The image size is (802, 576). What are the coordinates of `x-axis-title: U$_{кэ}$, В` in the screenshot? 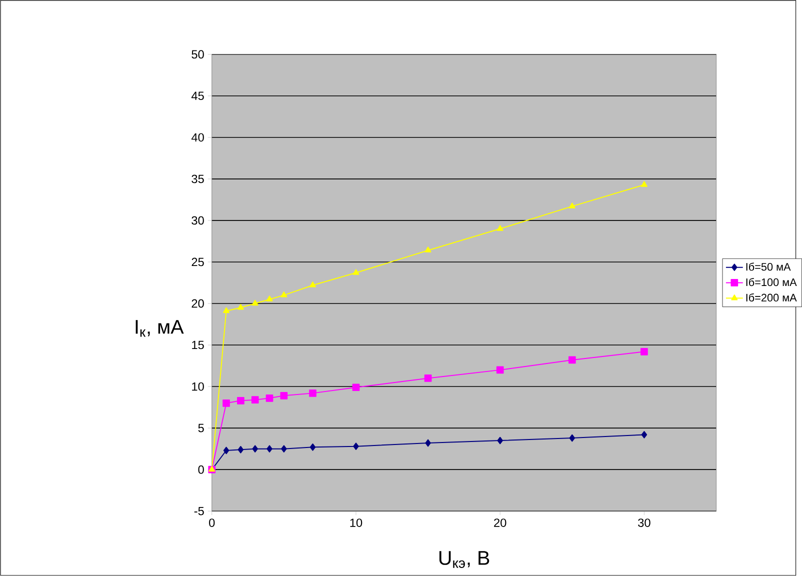 It's located at (464, 559).